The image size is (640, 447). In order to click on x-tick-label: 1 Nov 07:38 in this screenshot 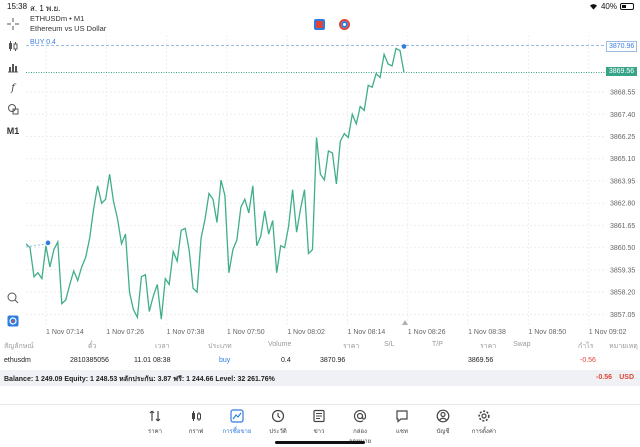, I will do `click(186, 332)`.